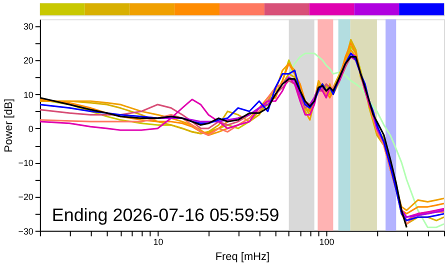 This screenshot has height=275, width=448. I want to click on y-tick-label: −20, so click(26, 197).